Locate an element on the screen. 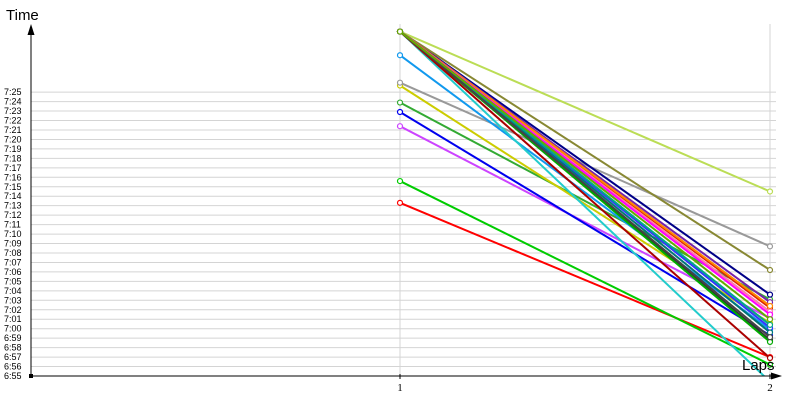 The image size is (800, 400). y-tick-label: 6:57 is located at coordinates (13, 357).